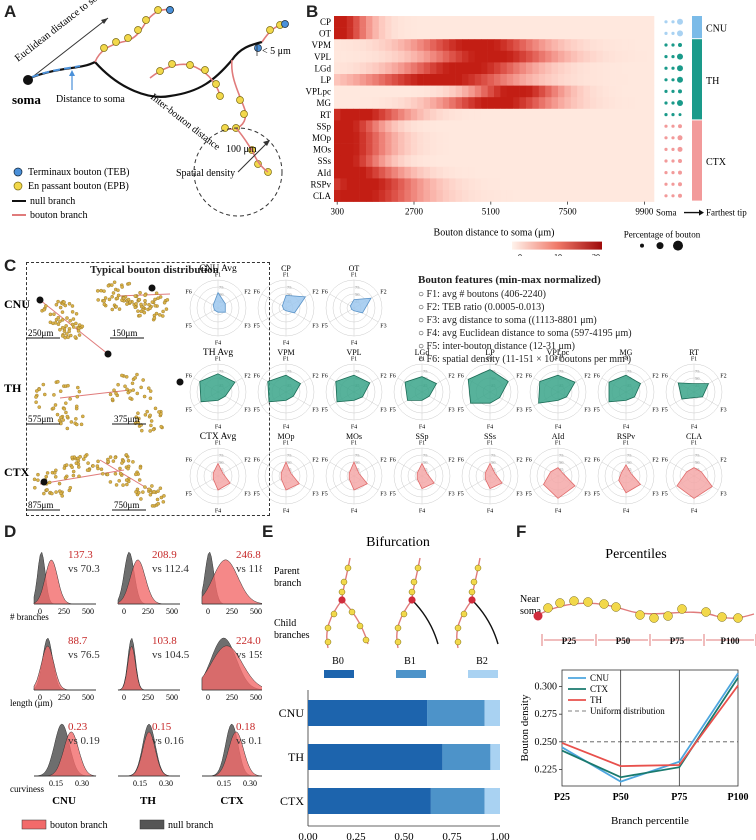 This screenshot has width=756, height=840. Describe the element at coordinates (218, 444) in the screenshot. I see `radar-axis-label: F1` at that location.